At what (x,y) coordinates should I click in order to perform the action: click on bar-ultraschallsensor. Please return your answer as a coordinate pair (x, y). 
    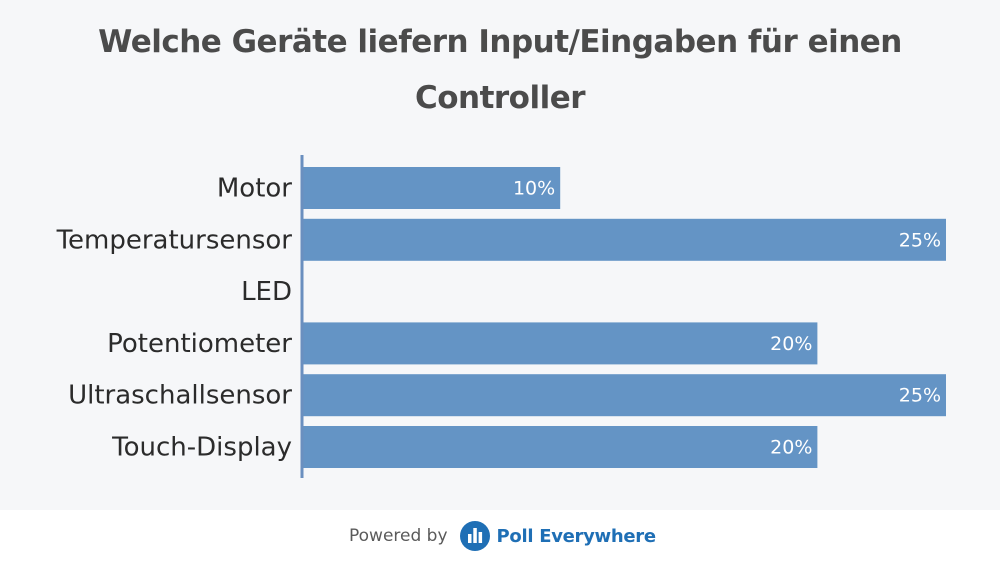
    Looking at the image, I should click on (624, 395).